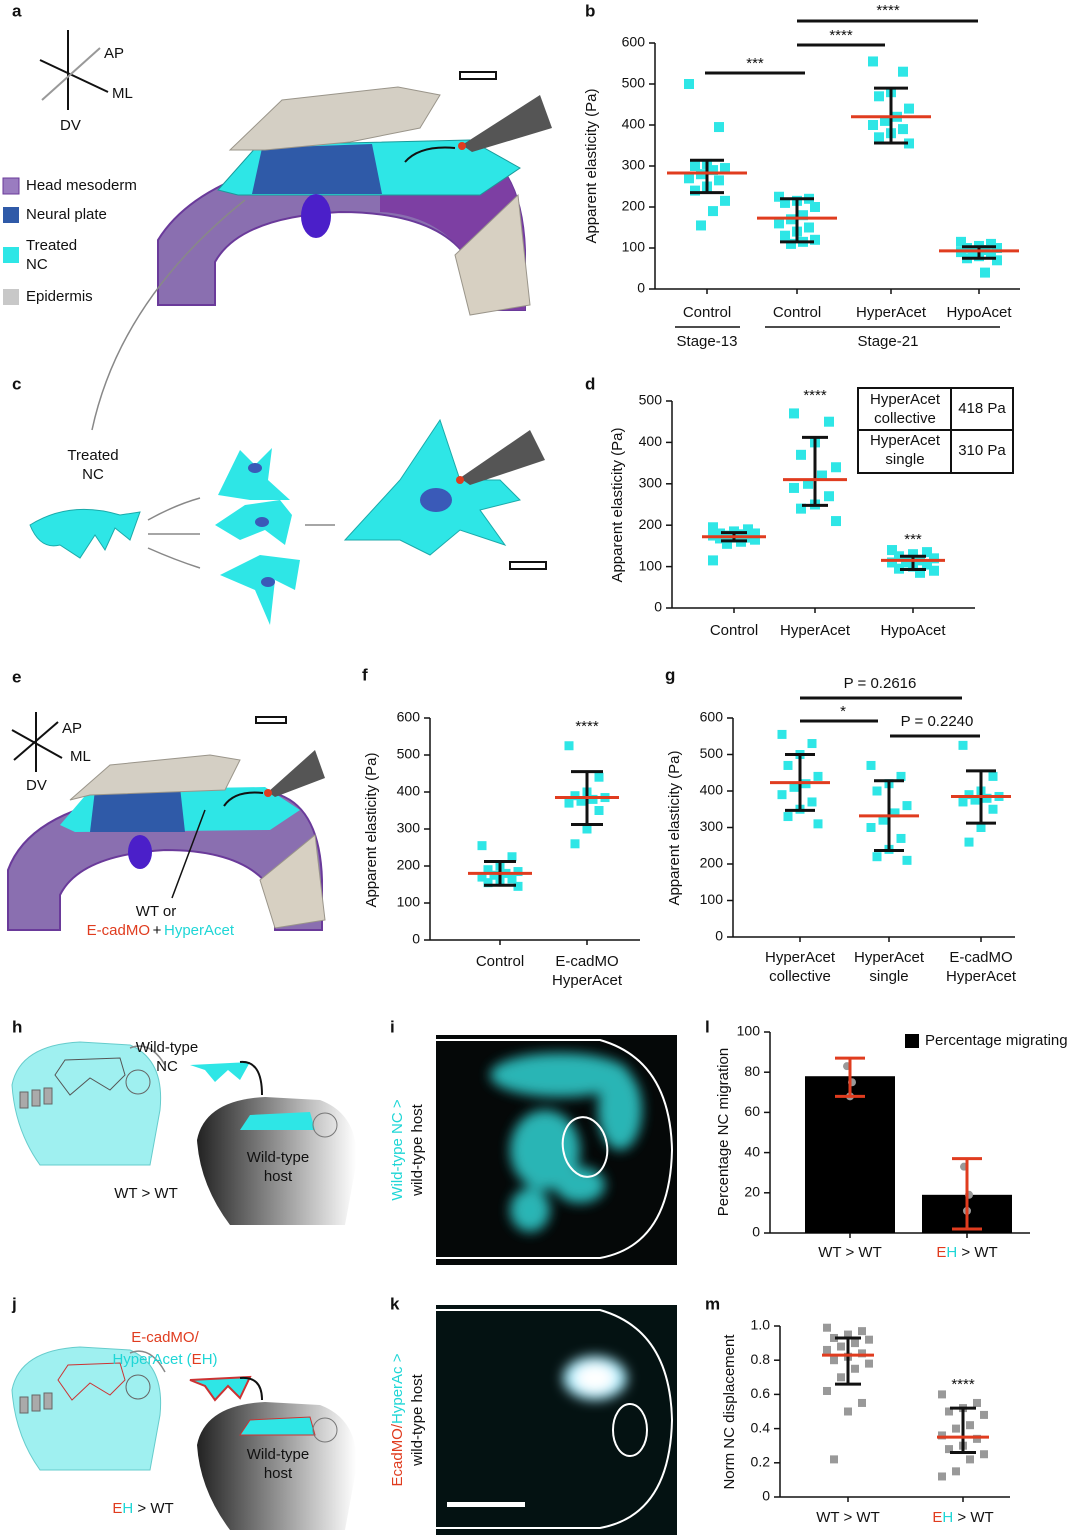 Image resolution: width=1080 pixels, height=1535 pixels. I want to click on y-tick-label: 0.4, so click(761, 1427).